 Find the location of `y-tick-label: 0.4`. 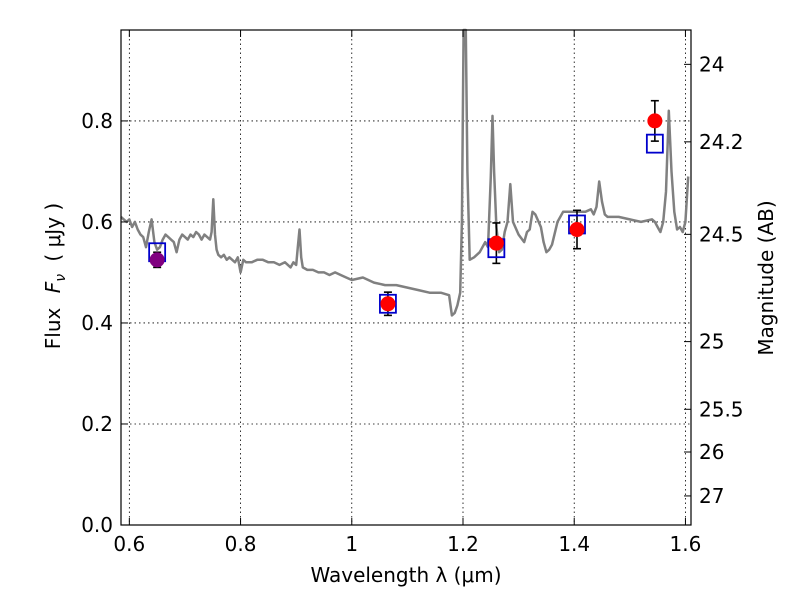

y-tick-label: 0.4 is located at coordinates (97, 323).